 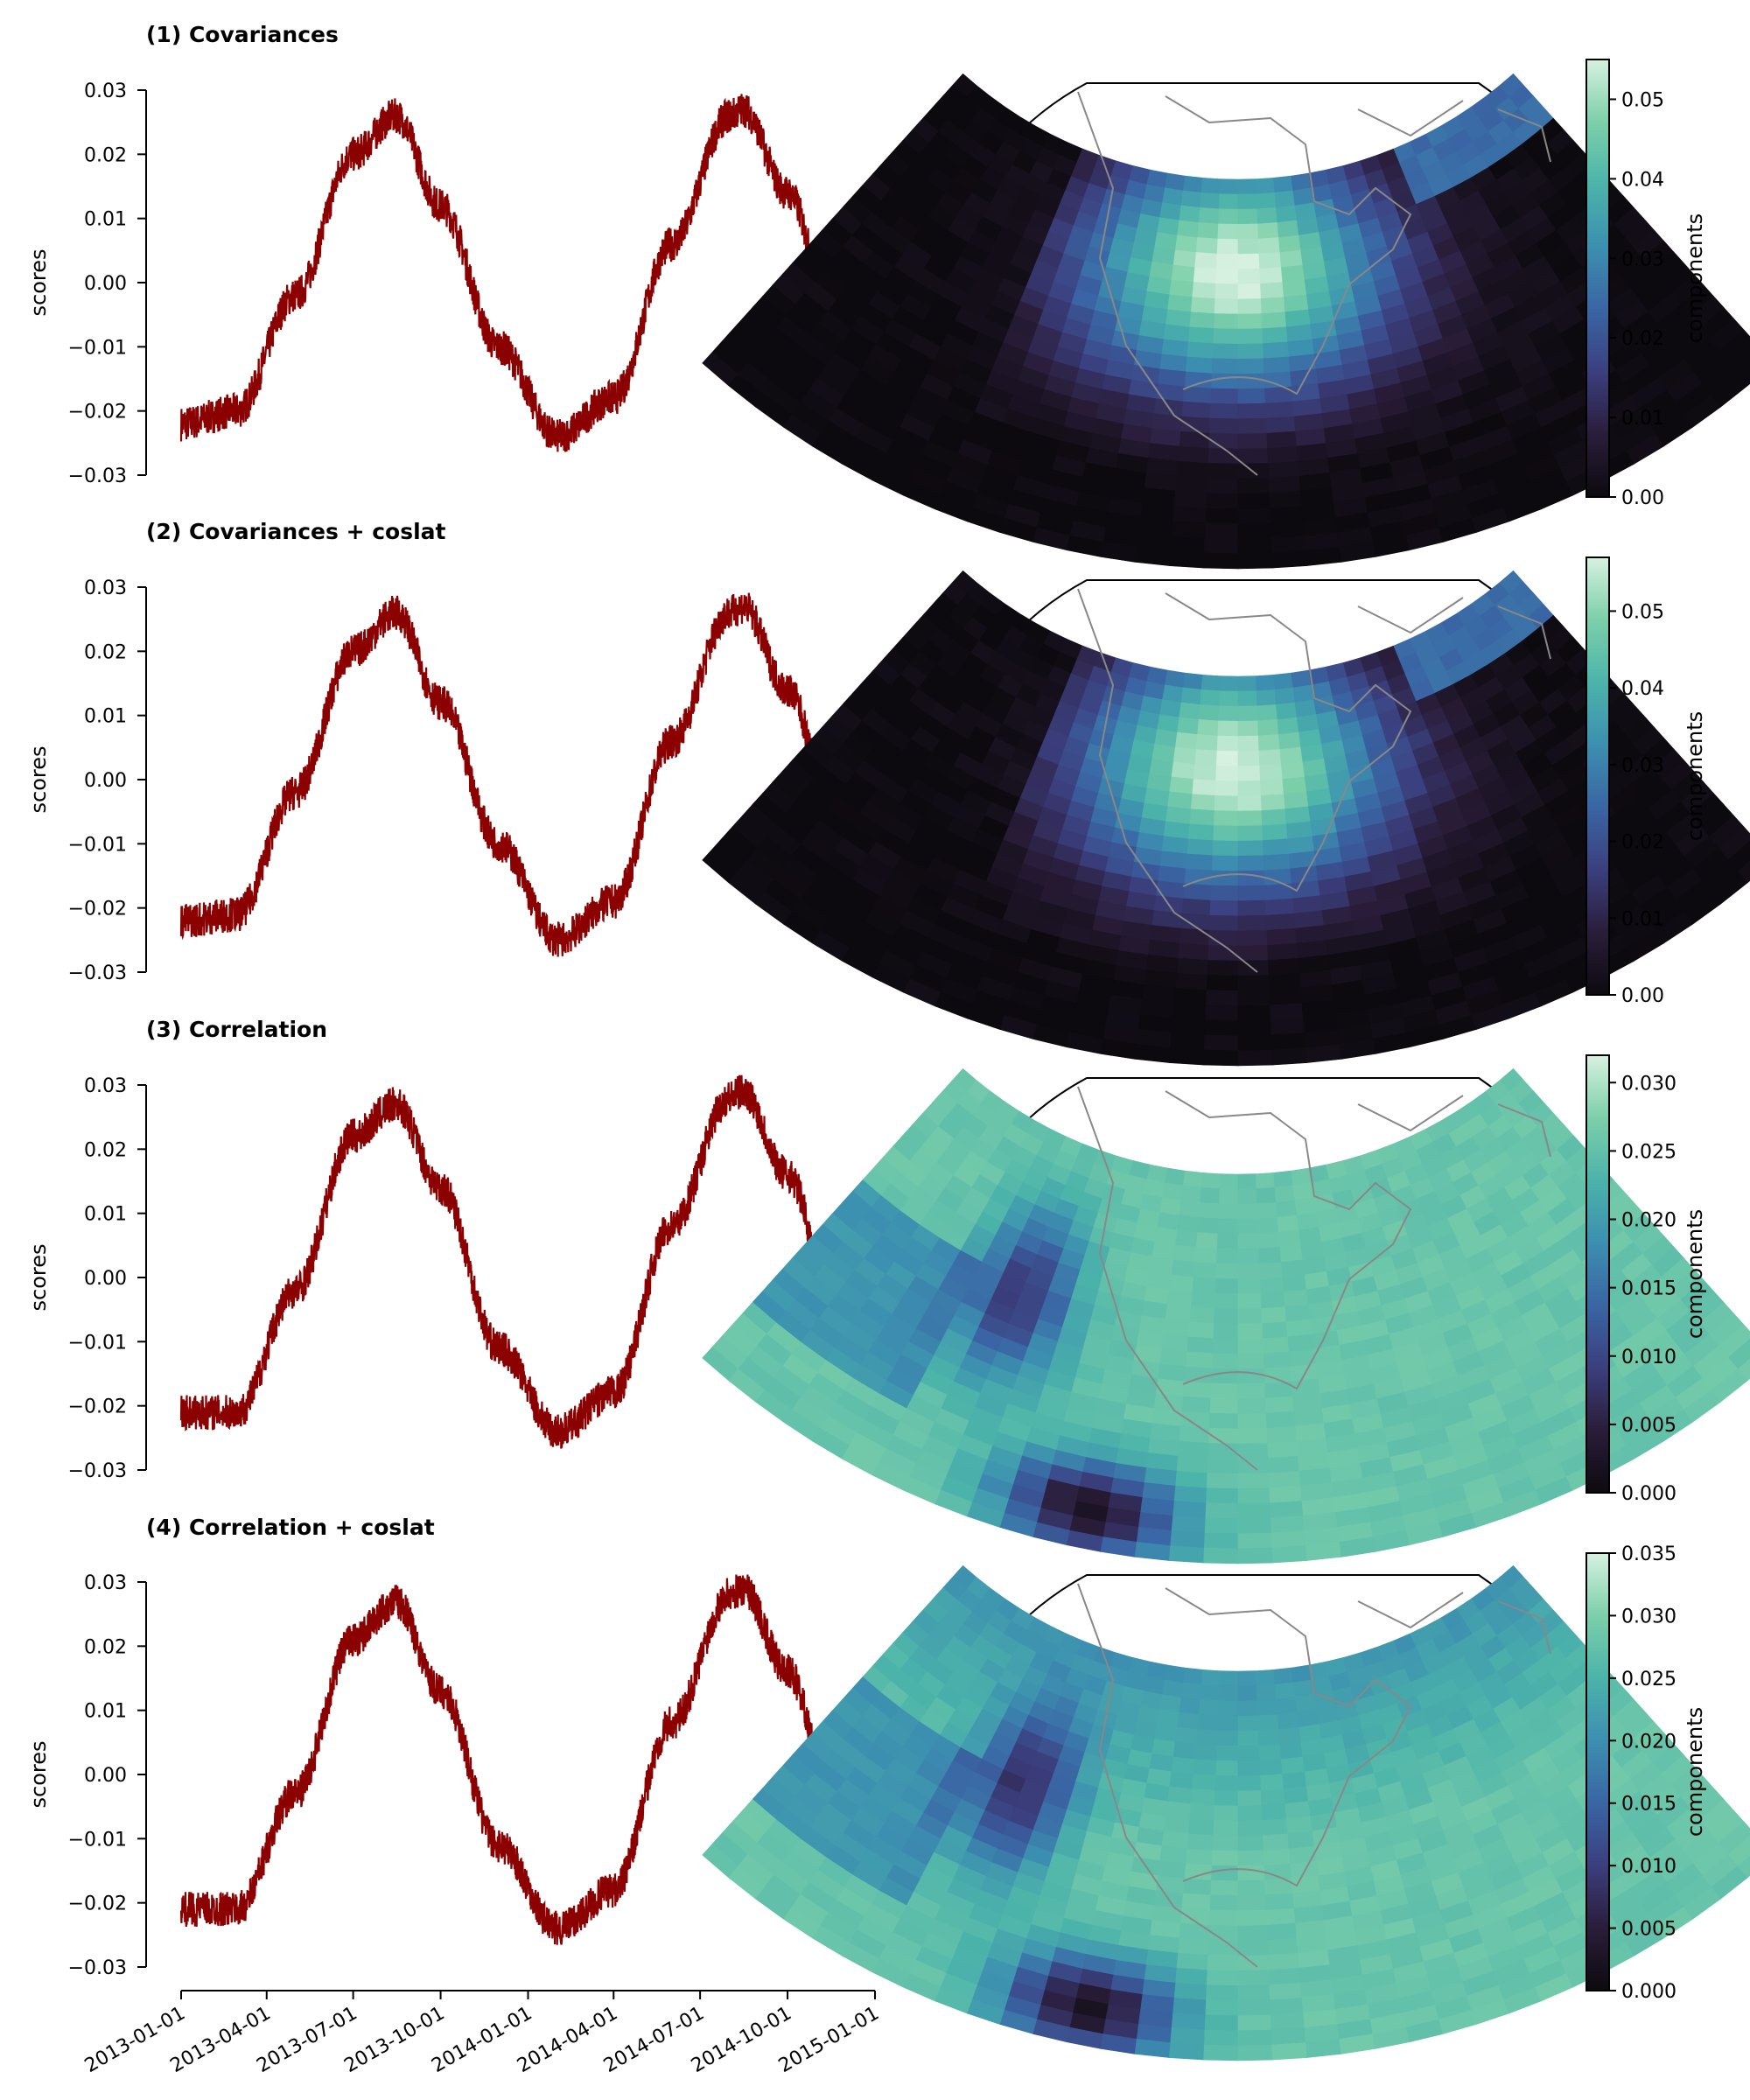 I want to click on y-tick-label: 0.03, so click(x=105, y=588).